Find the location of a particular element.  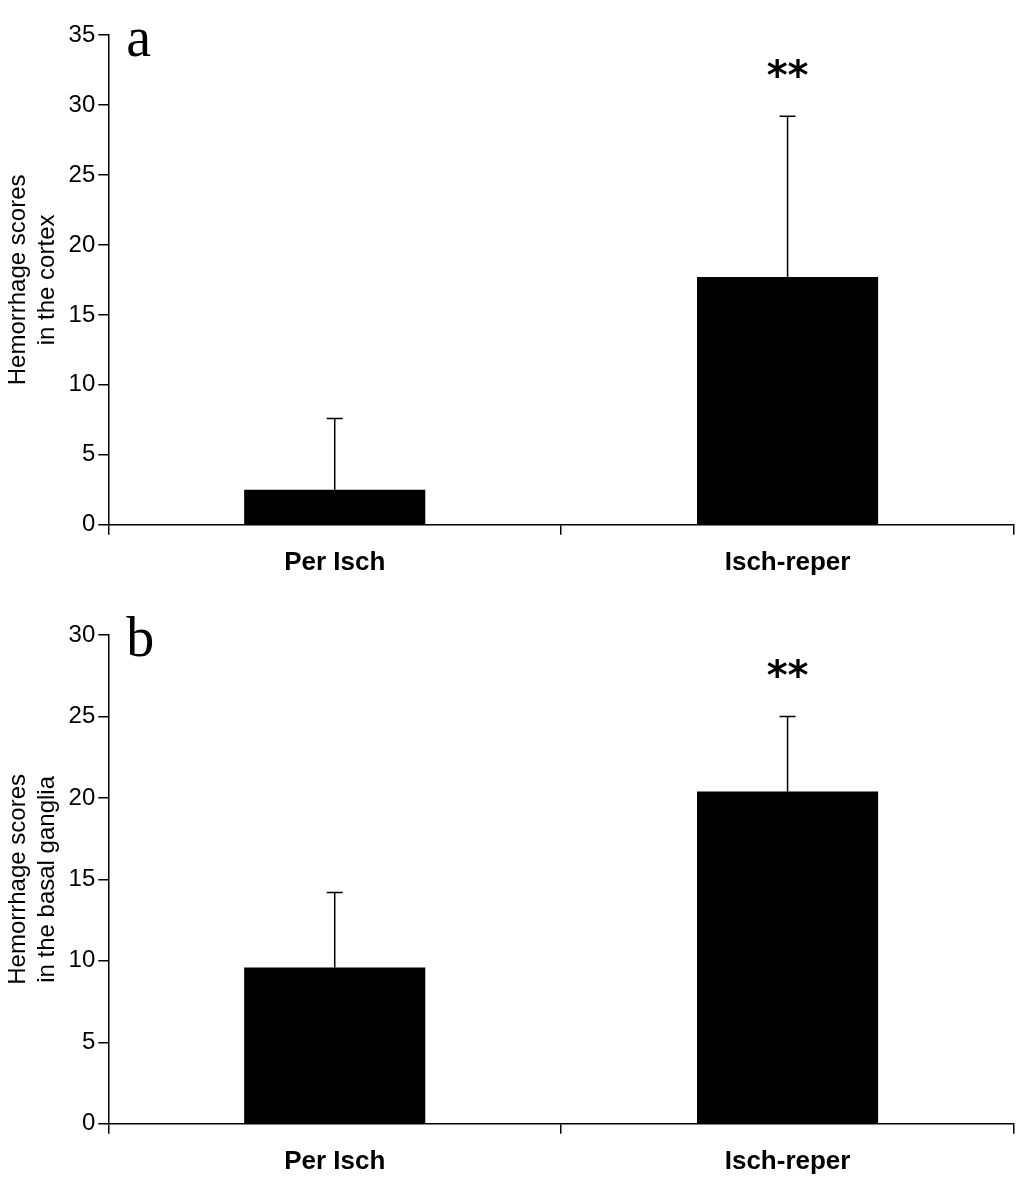

y-tick-label: 35 is located at coordinates (82, 33).